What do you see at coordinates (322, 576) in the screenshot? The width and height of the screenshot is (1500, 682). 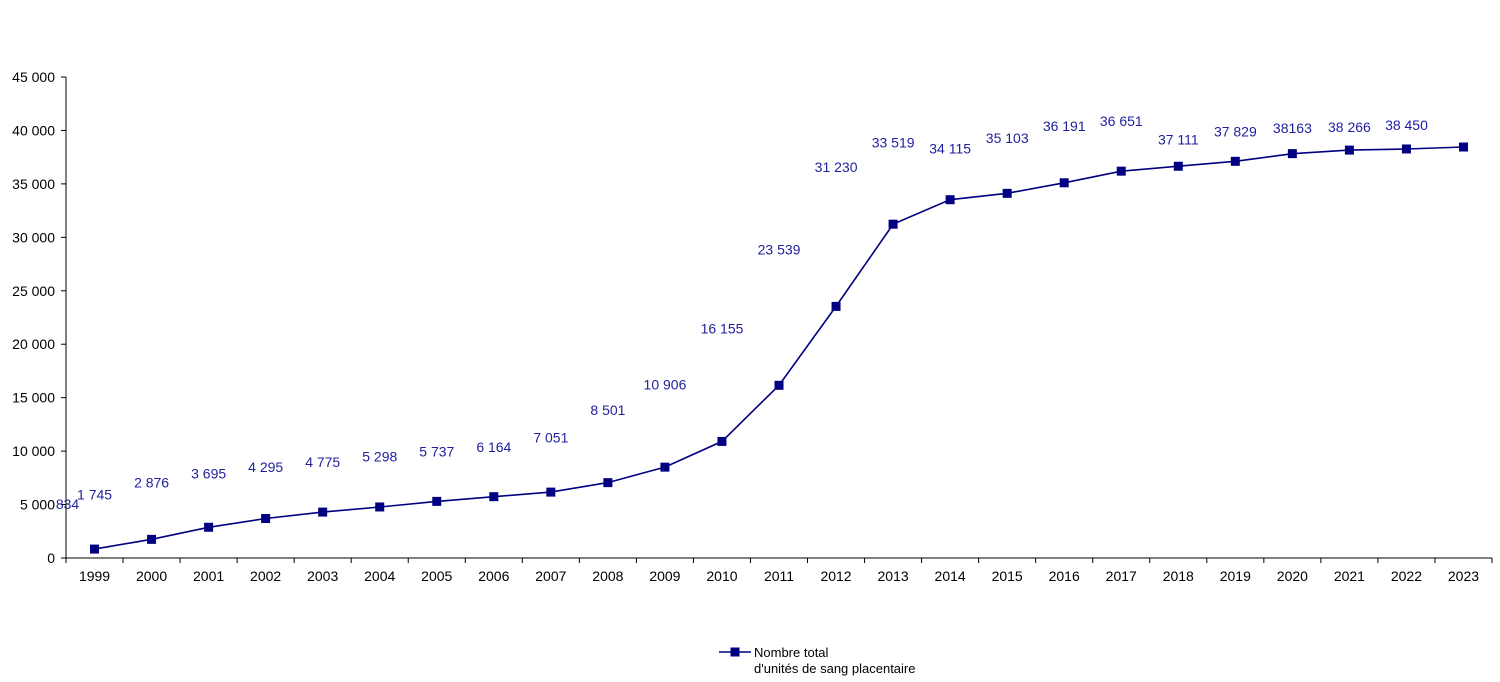 I see `x-tick-label: 2003` at bounding box center [322, 576].